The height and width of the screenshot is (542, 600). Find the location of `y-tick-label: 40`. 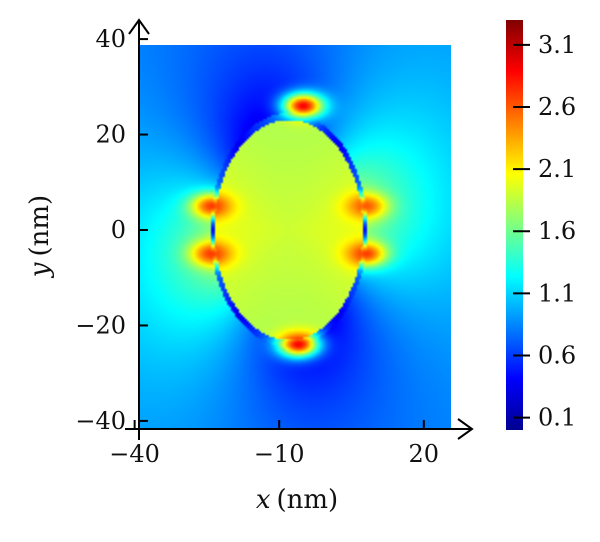

y-tick-label: 40 is located at coordinates (110, 39).